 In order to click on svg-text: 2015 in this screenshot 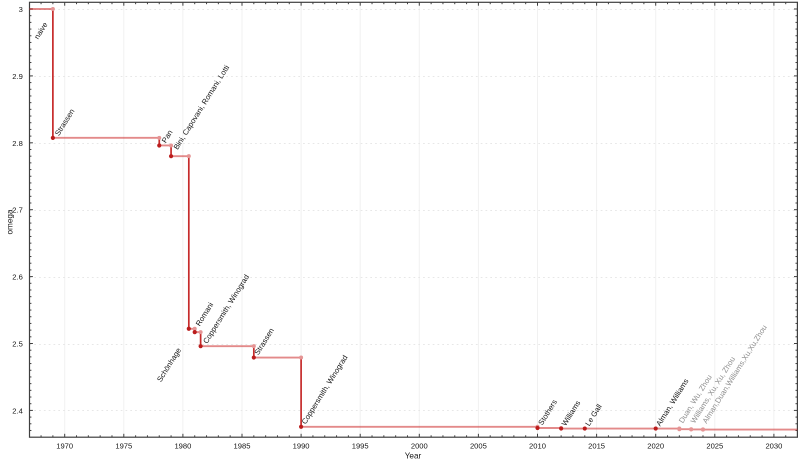, I will do `click(596, 446)`.